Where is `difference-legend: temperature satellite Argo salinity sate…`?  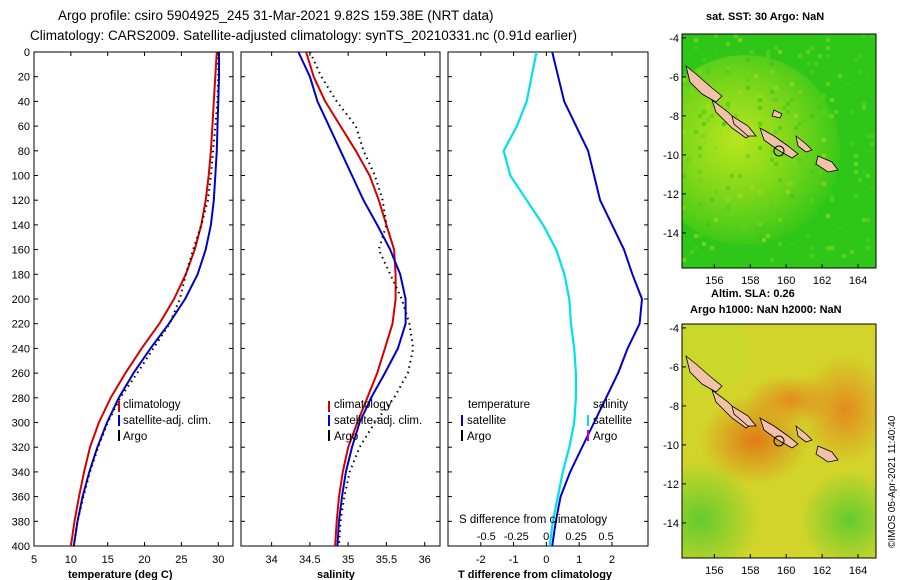 difference-legend: temperature satellite Argo salinity sate… is located at coordinates (545, 462).